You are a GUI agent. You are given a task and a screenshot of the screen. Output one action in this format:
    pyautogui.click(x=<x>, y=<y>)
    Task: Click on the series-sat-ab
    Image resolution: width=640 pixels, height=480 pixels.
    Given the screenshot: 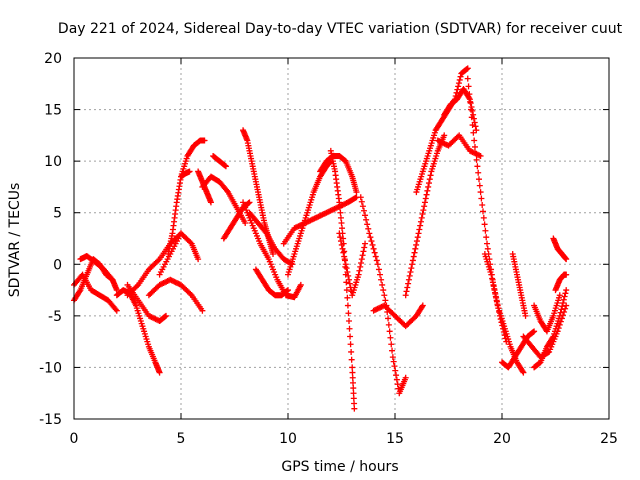 What is the action you would take?
    pyautogui.click(x=460, y=109)
    